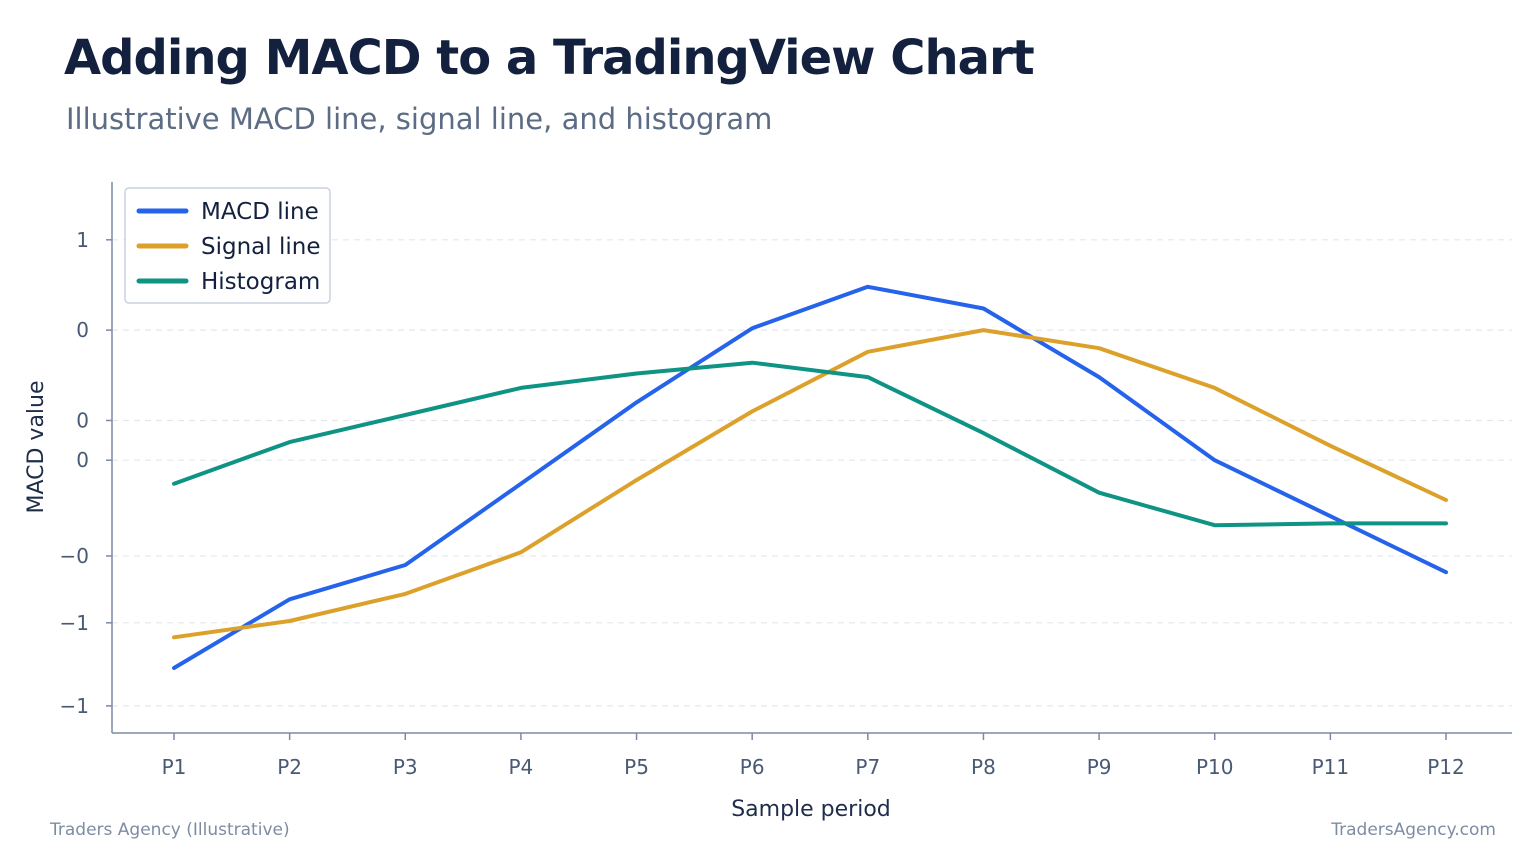 The width and height of the screenshot is (1536, 864). What do you see at coordinates (1099, 767) in the screenshot?
I see `x-tick-label: P9` at bounding box center [1099, 767].